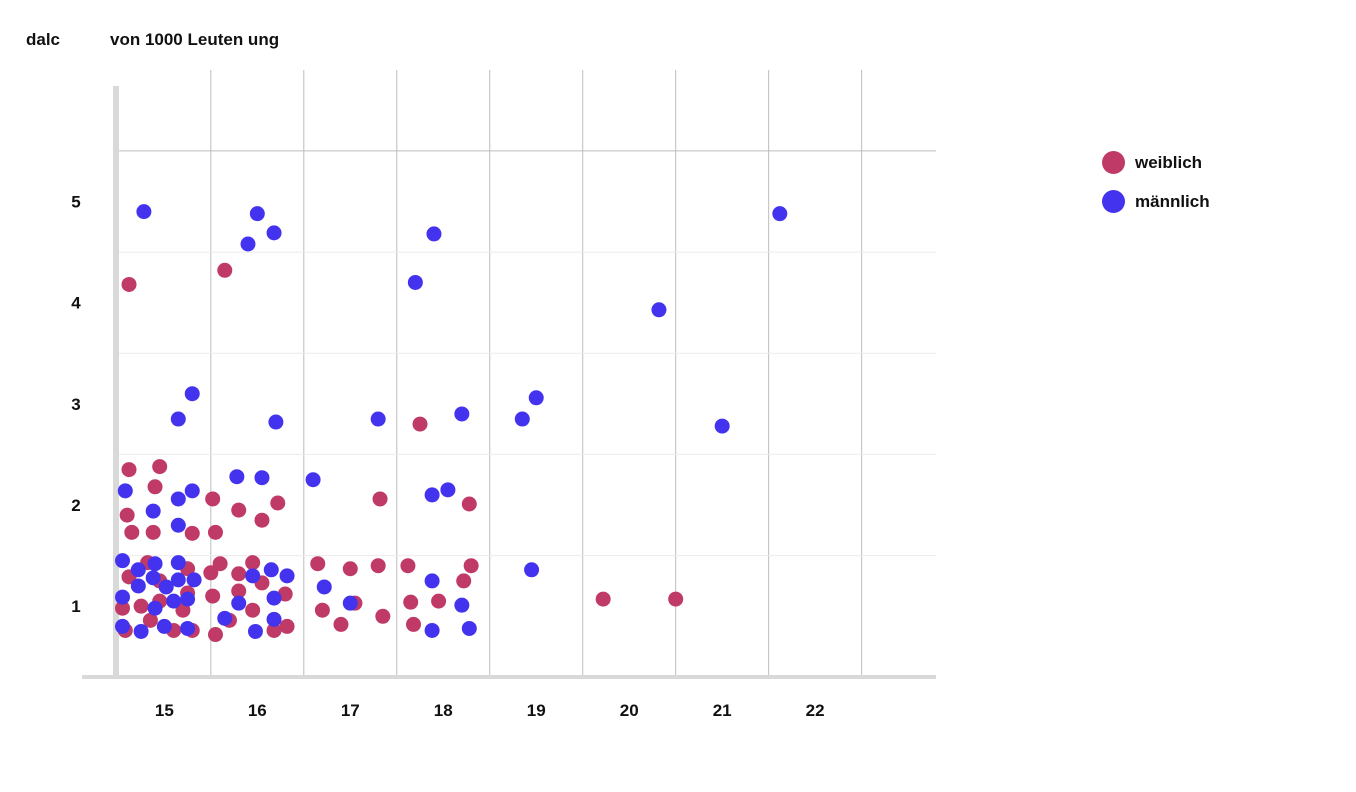  What do you see at coordinates (1113, 162) in the screenshot?
I see `legend-swatch-weiblich` at bounding box center [1113, 162].